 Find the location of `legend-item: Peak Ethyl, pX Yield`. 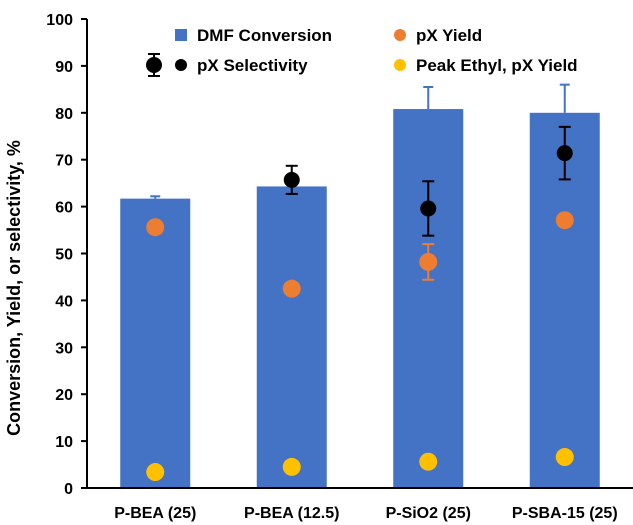

legend-item: Peak Ethyl, pX Yield is located at coordinates (486, 65).